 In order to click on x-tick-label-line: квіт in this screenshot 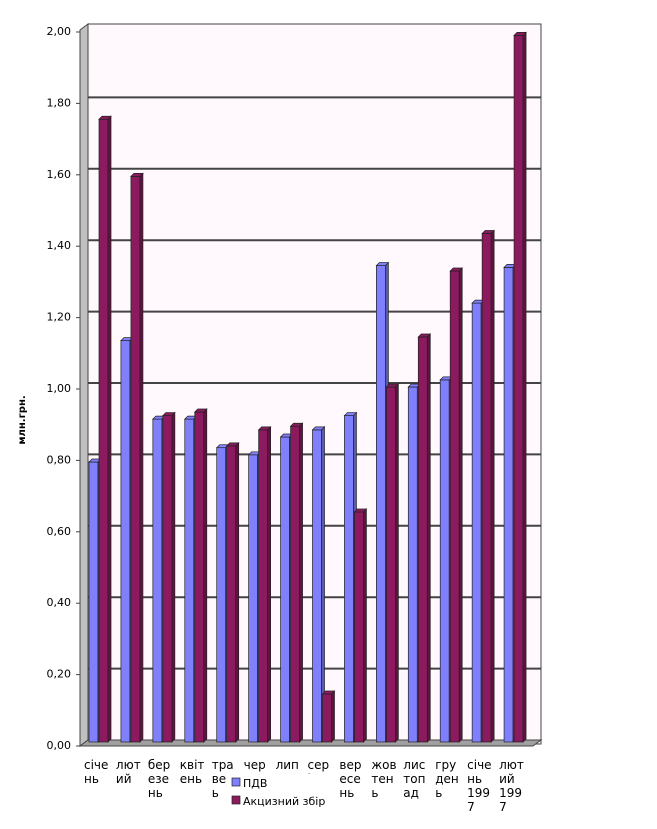, I will do `click(192, 765)`.